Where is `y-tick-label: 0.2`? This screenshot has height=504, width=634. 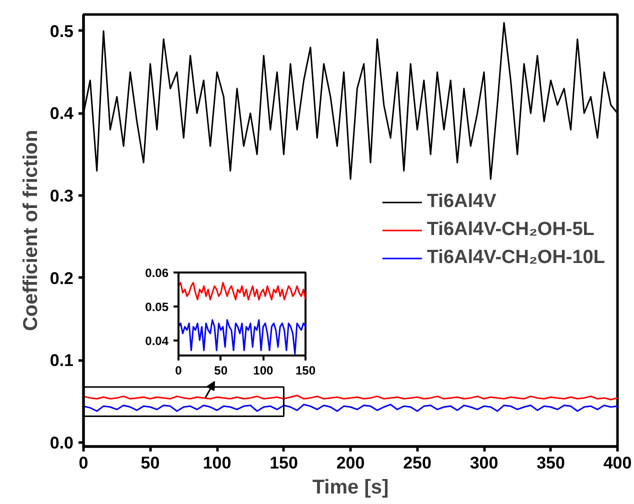
y-tick-label: 0.2 is located at coordinates (62, 278).